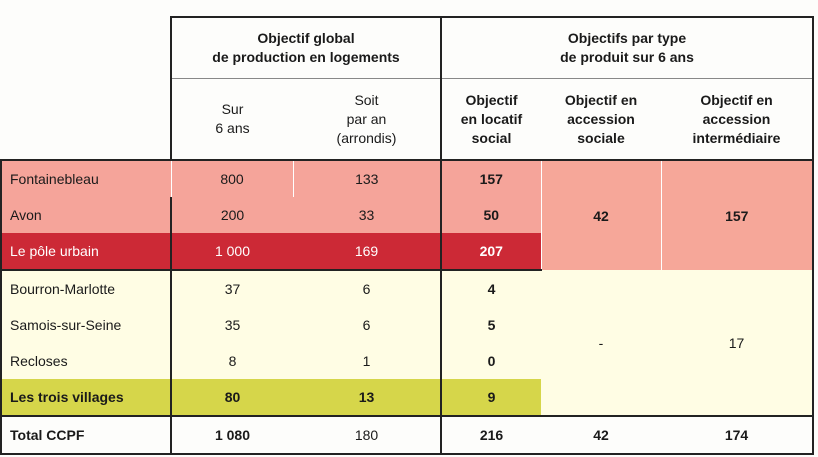 This screenshot has height=457, width=818. I want to click on col-header-sur-6-ans: Sur 6 ans, so click(231, 119).